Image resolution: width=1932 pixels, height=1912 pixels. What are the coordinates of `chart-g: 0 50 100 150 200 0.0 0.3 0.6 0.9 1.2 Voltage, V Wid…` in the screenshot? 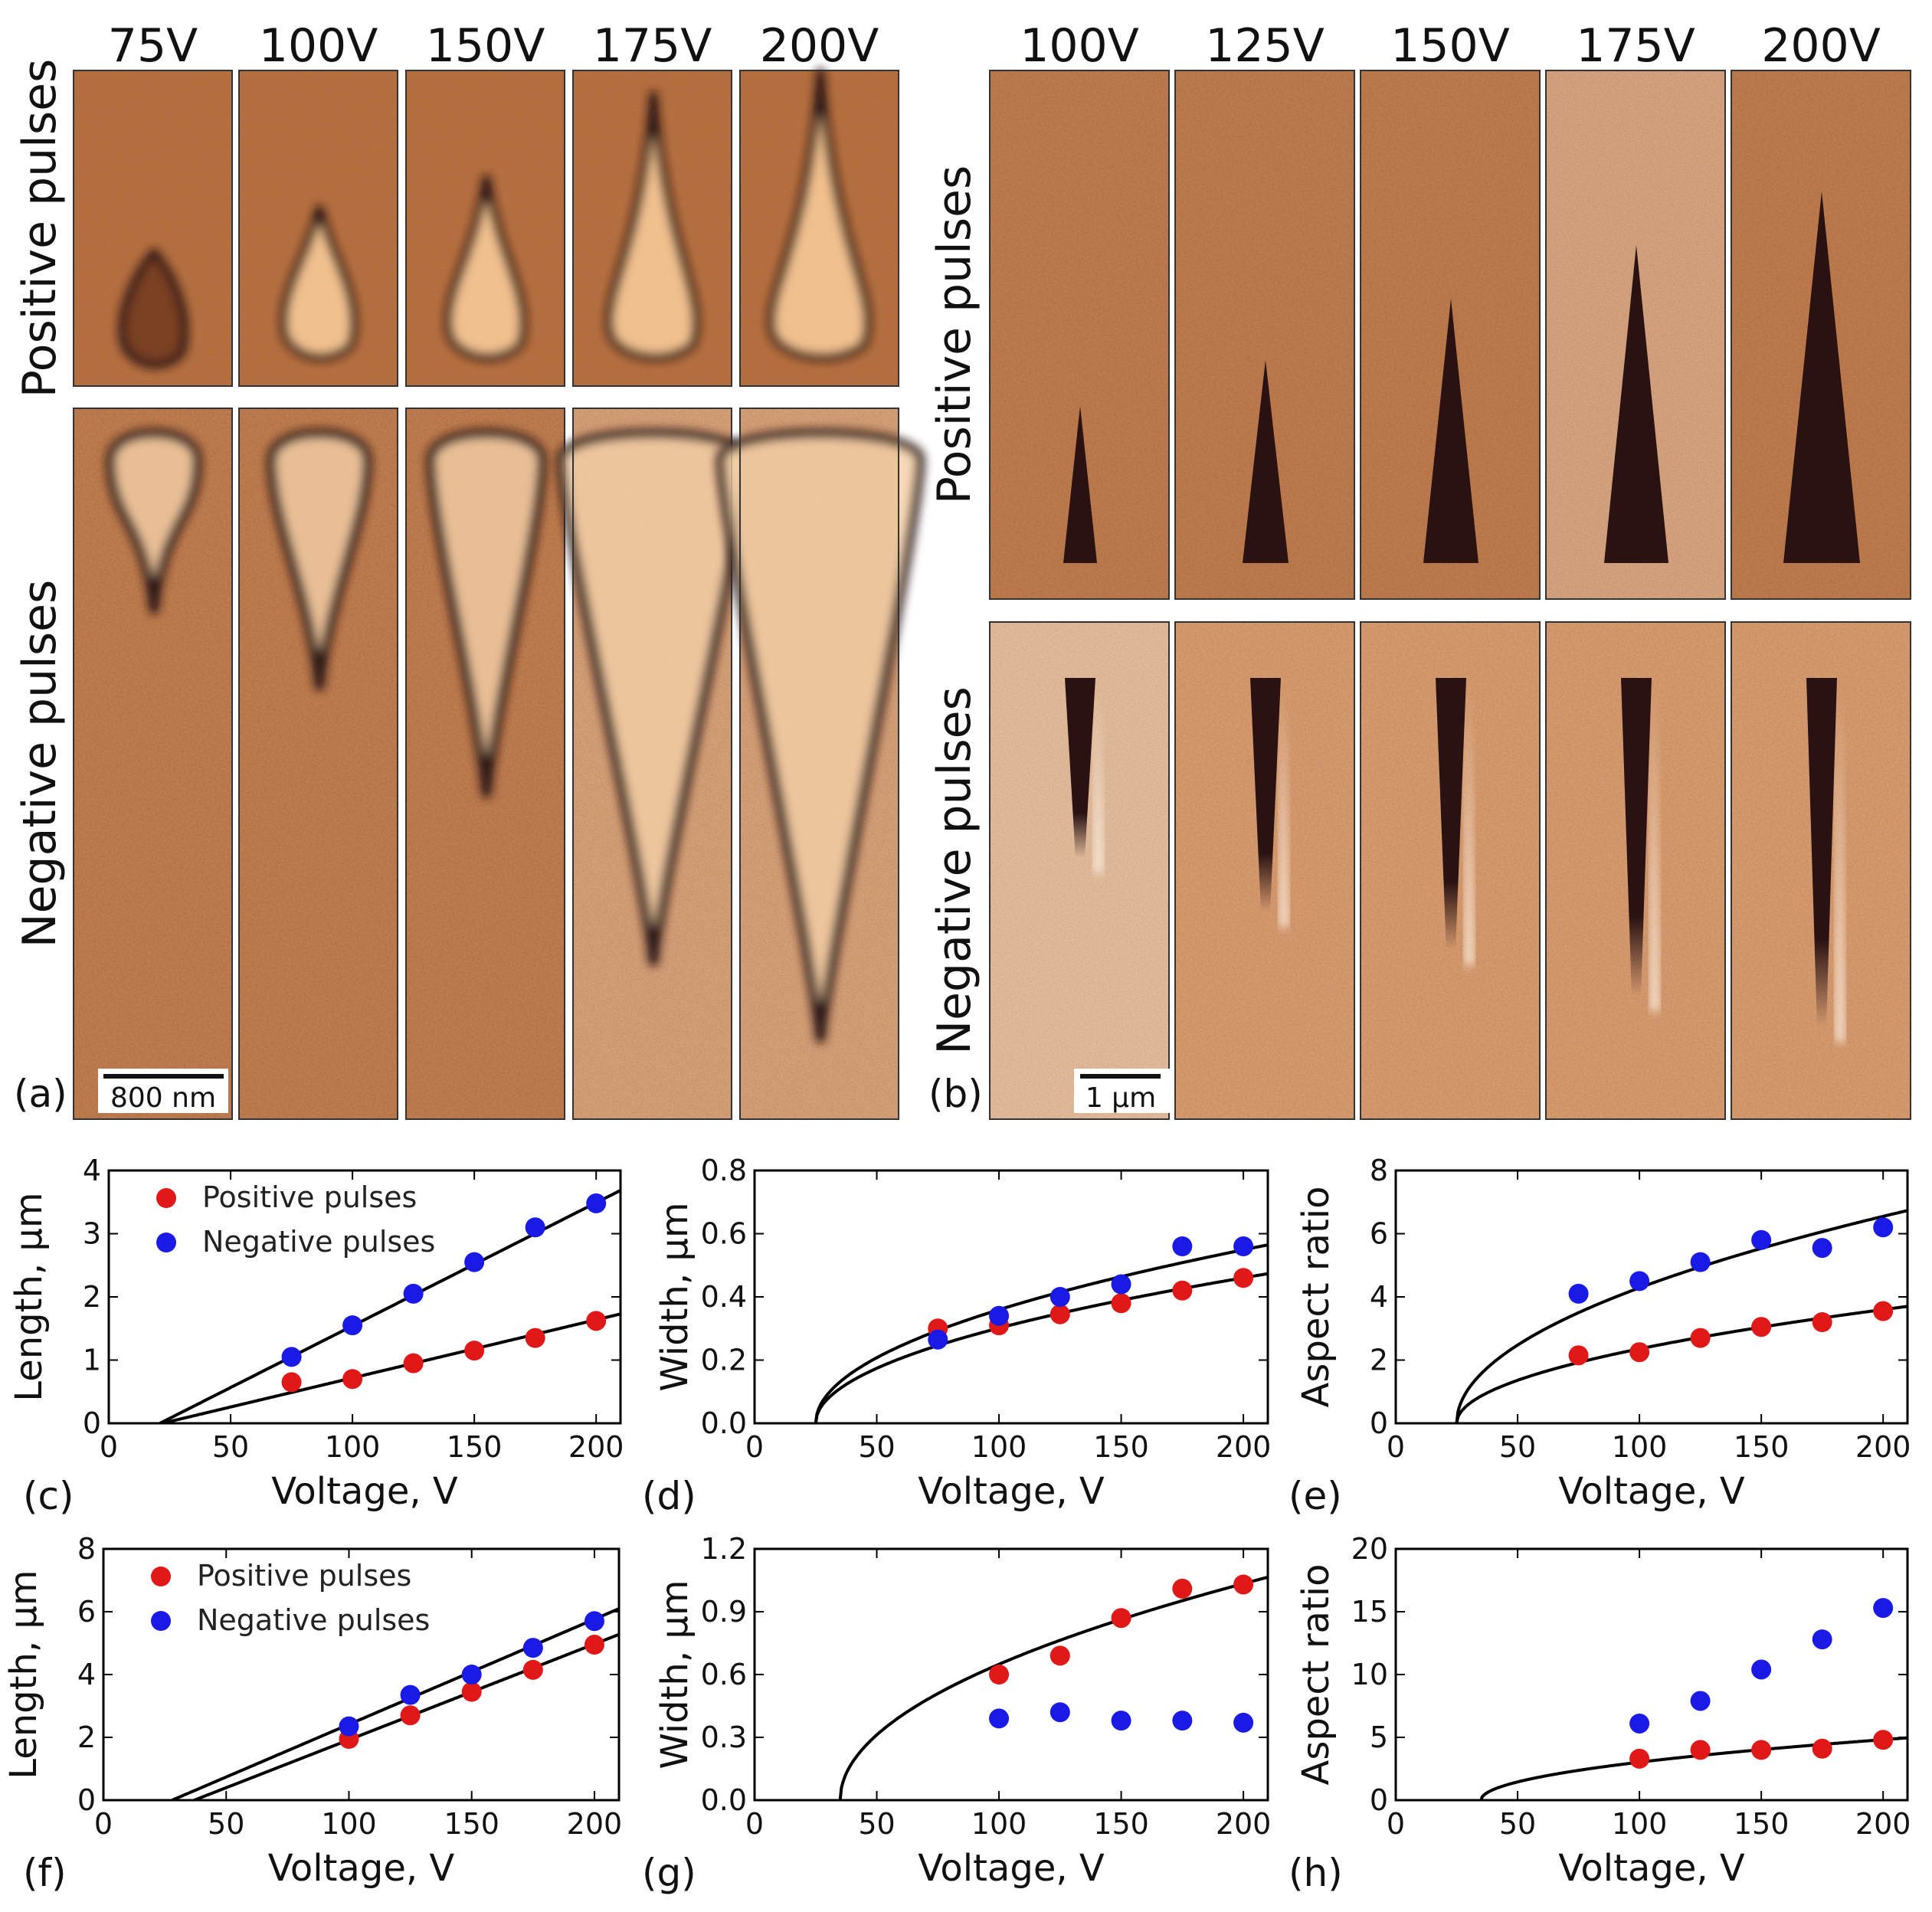 It's located at (956, 1714).